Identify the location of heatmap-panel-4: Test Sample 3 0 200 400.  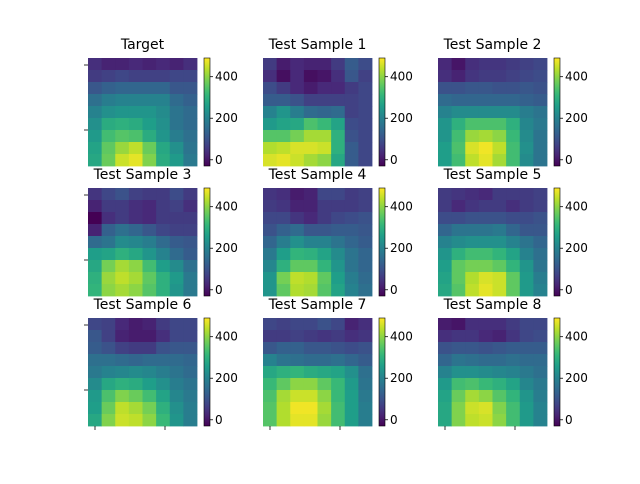
(161, 232).